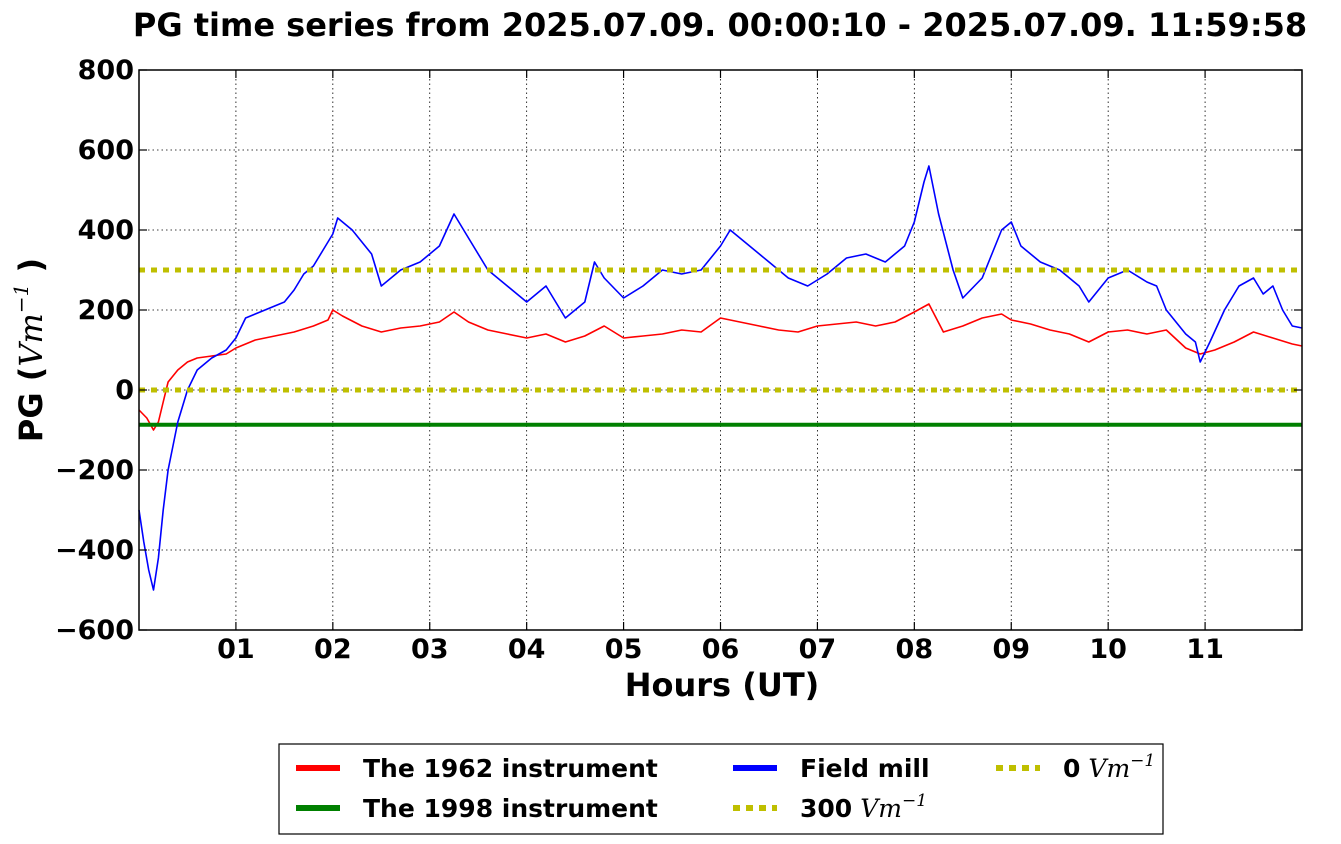  What do you see at coordinates (1011, 649) in the screenshot?
I see `x-tick-label-8: 09` at bounding box center [1011, 649].